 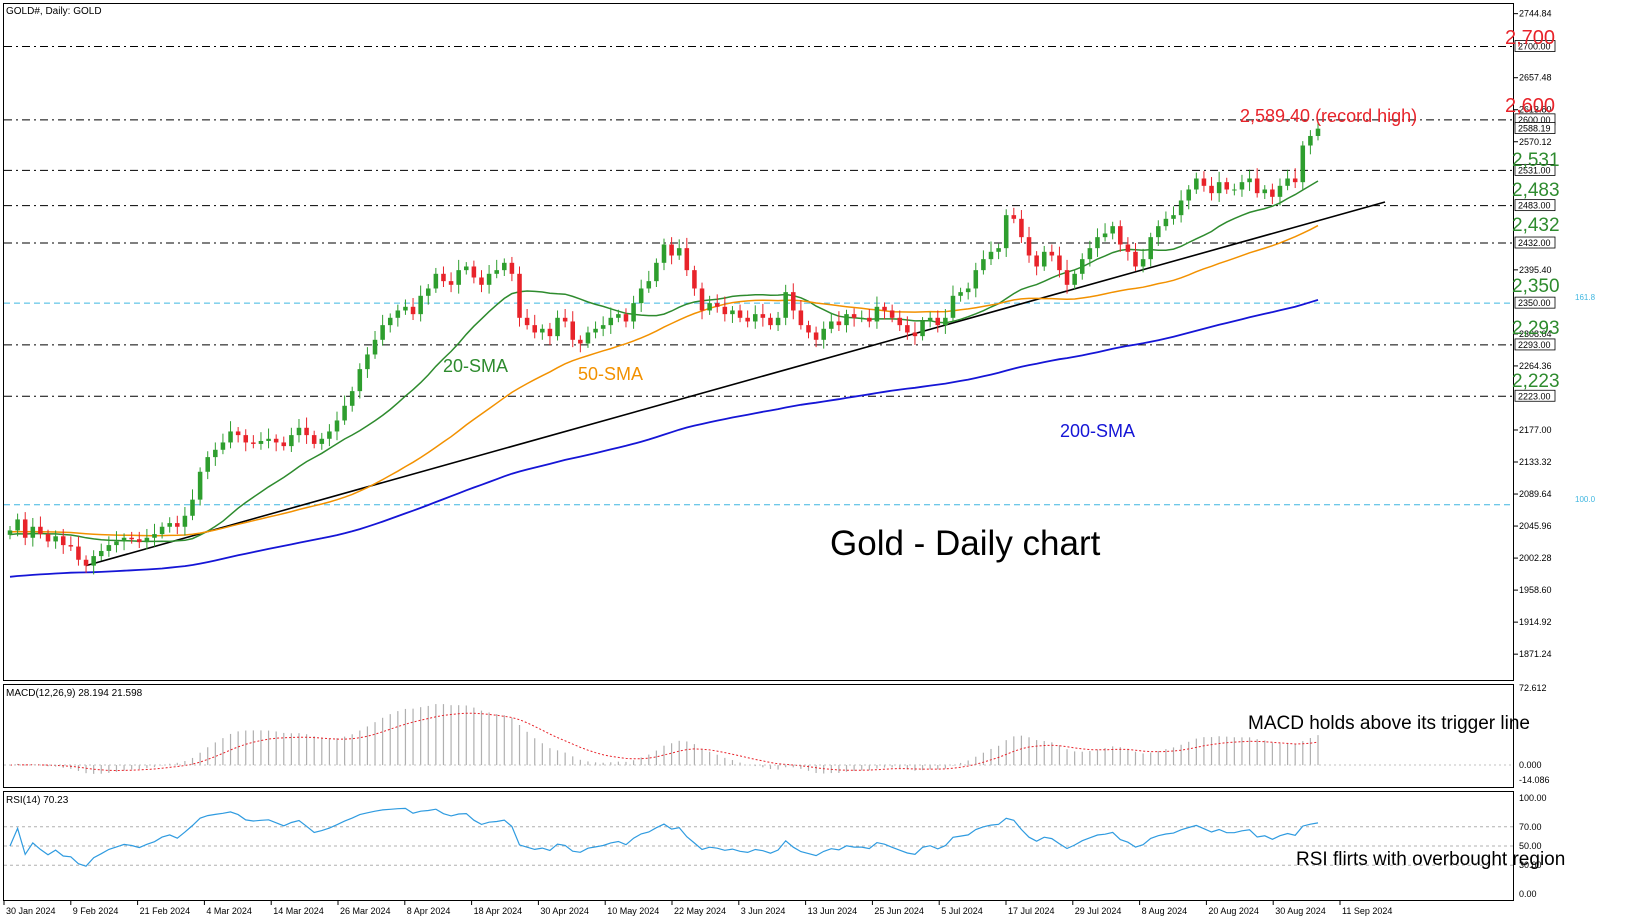 I want to click on y-price-box-label: 2223.00, so click(x=1534, y=396).